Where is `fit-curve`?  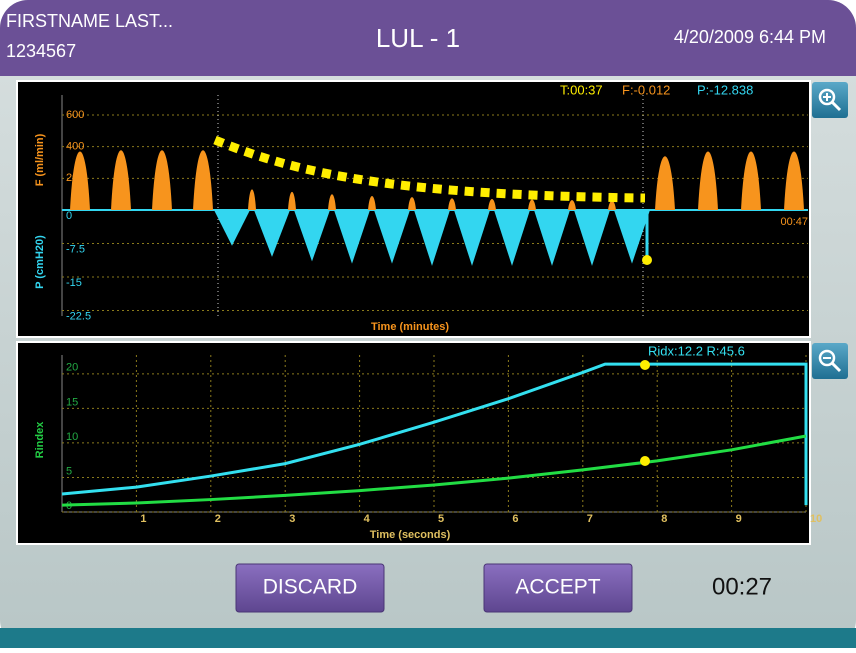
fit-curve is located at coordinates (429, 169).